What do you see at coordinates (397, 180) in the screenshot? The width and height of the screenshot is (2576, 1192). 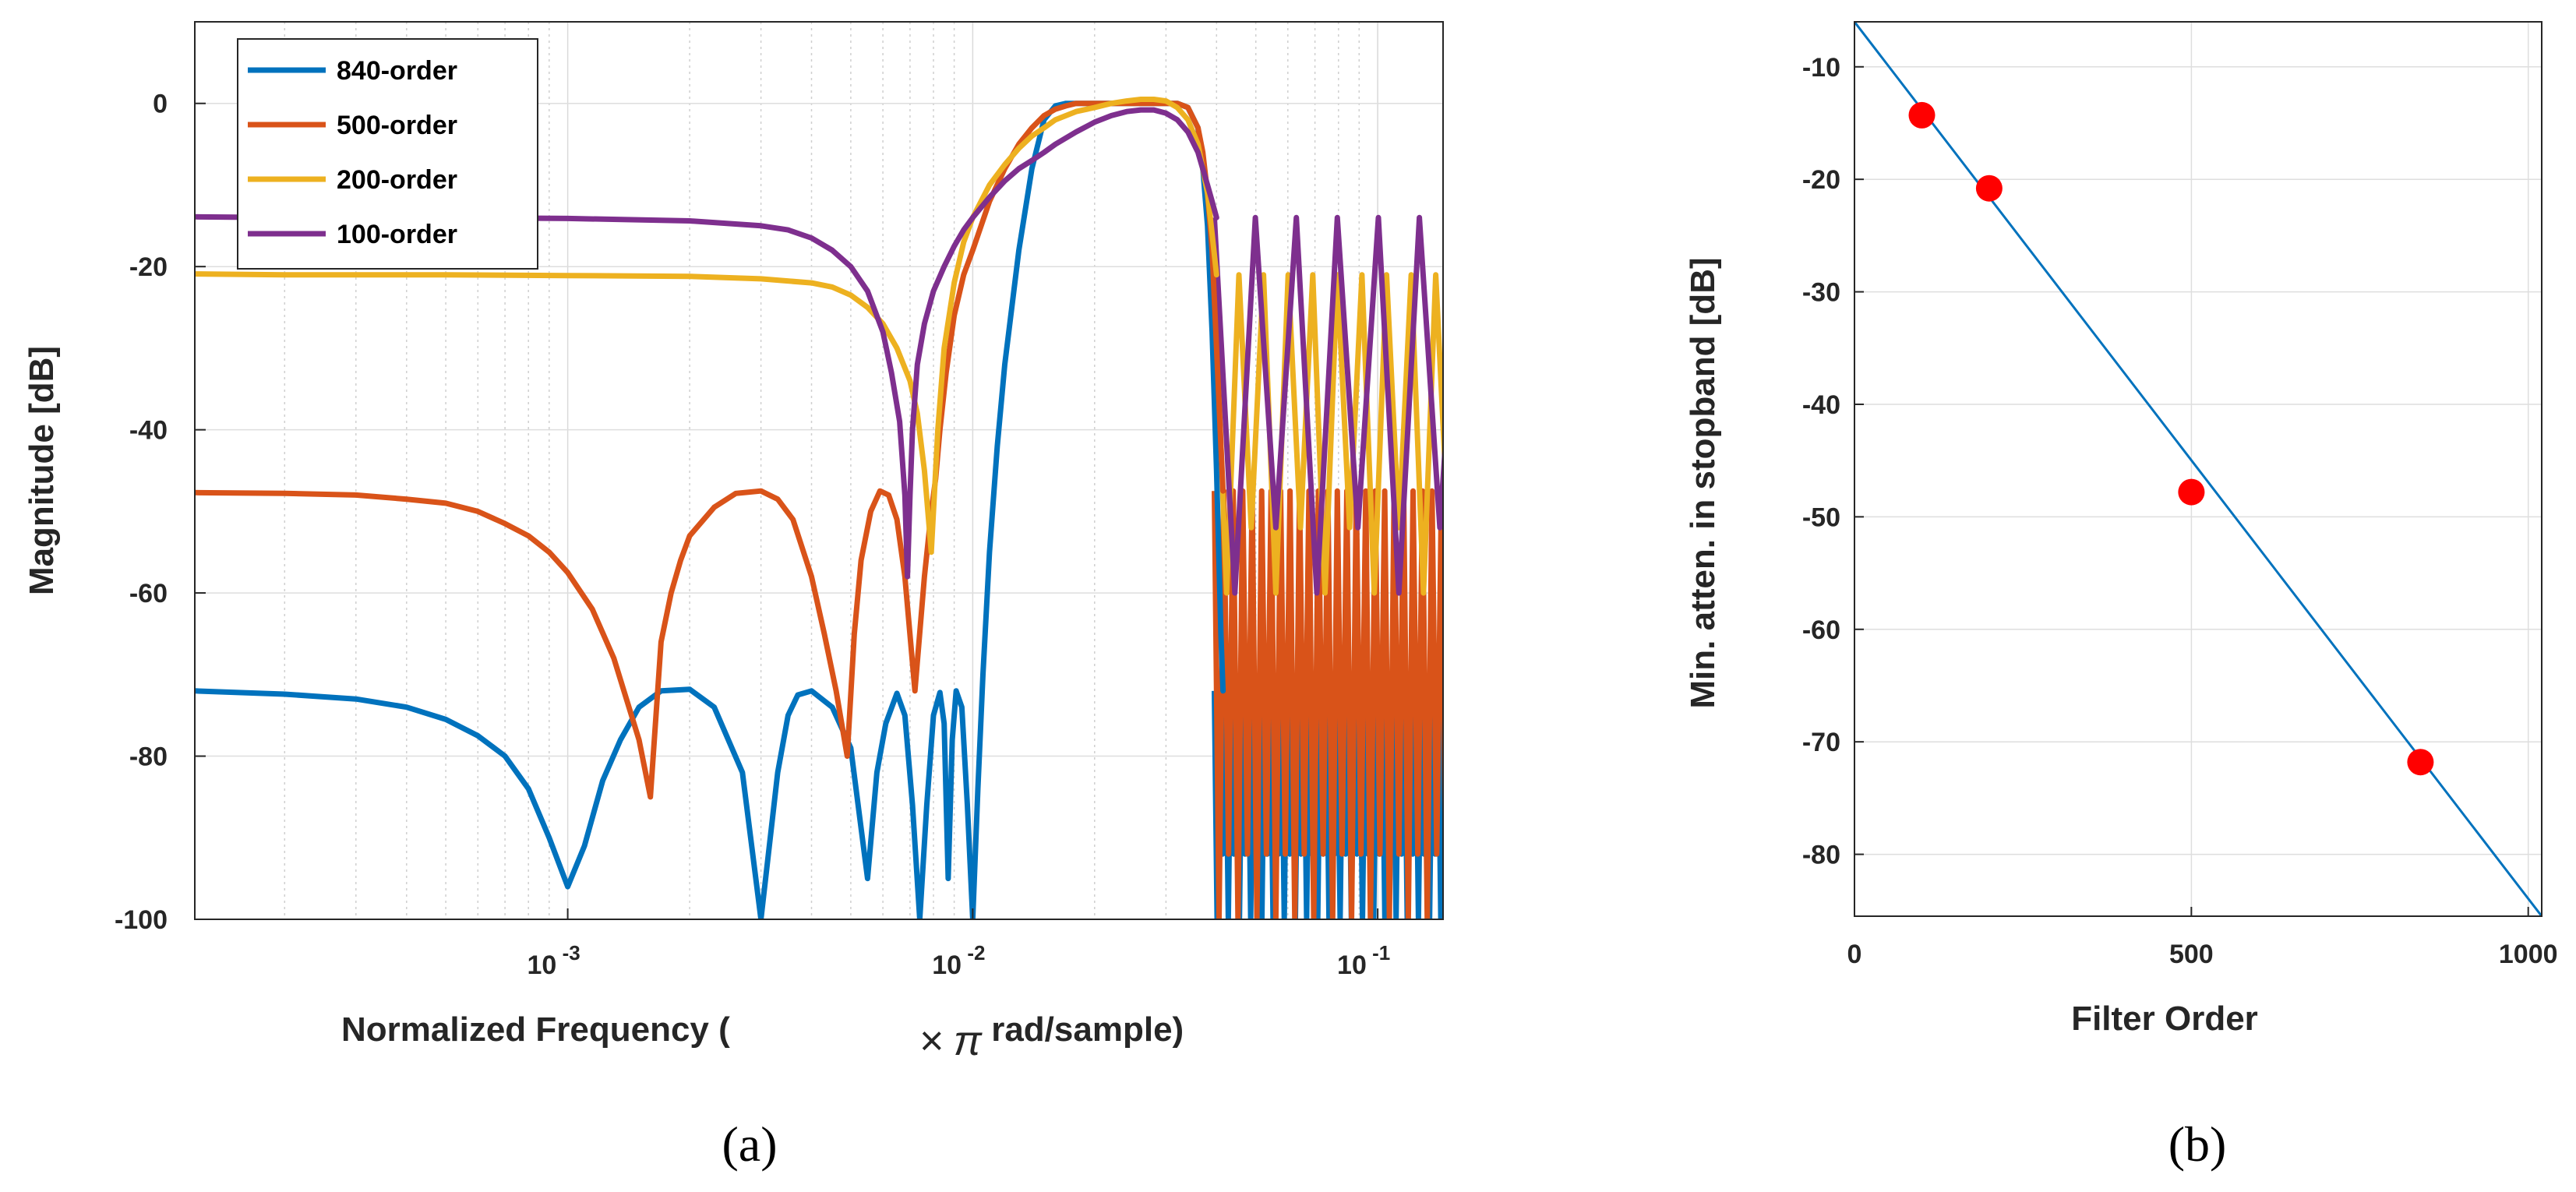 I see `legend-label: 200-order` at bounding box center [397, 180].